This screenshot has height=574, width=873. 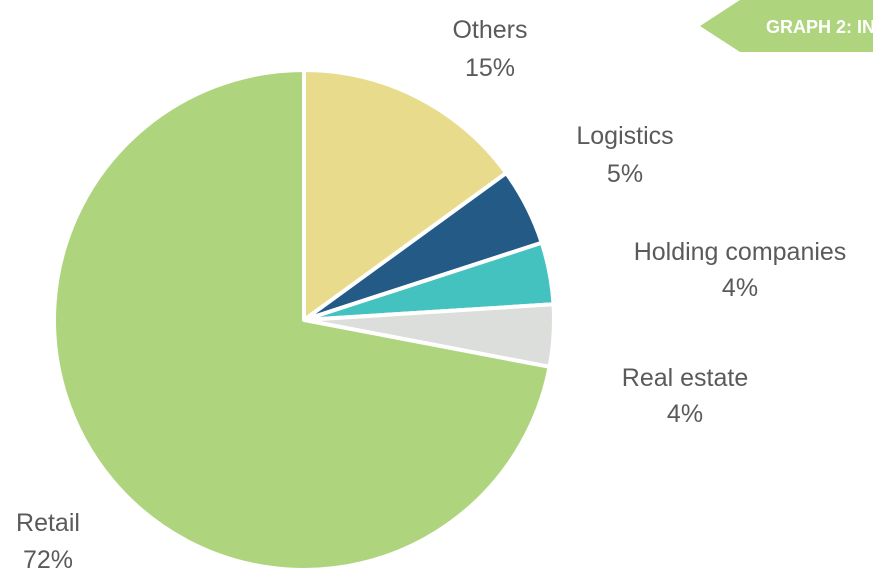 I want to click on slice-value-label: 5%, so click(x=625, y=174).